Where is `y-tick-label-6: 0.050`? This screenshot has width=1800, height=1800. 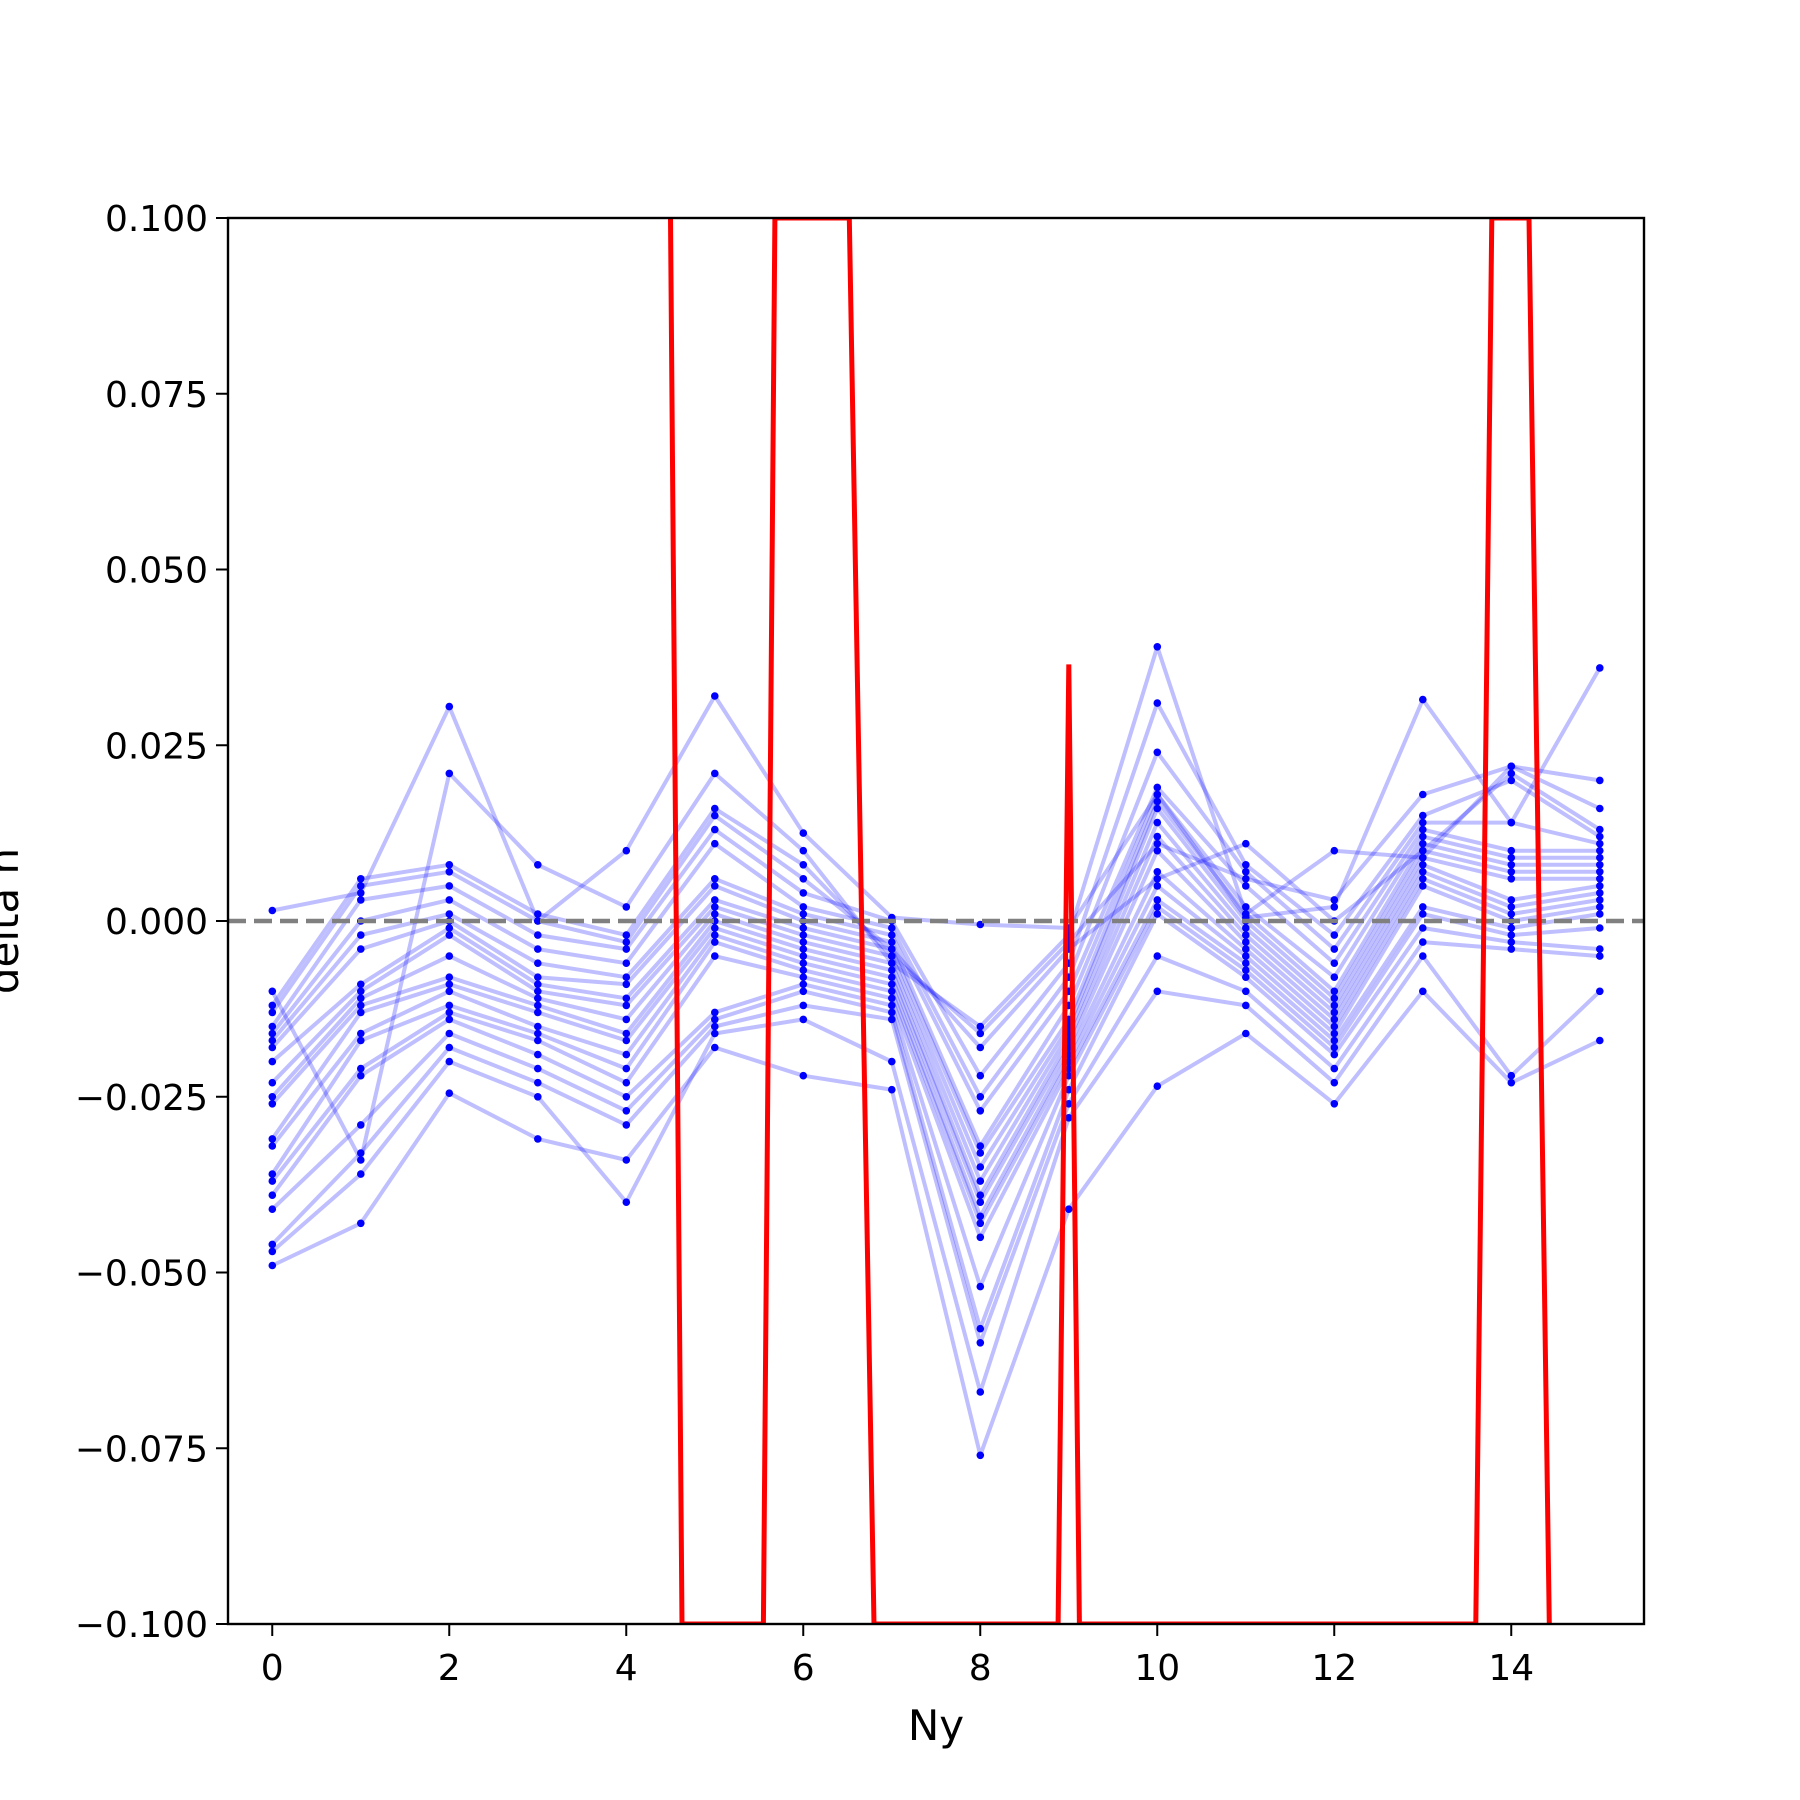 y-tick-label-6: 0.050 is located at coordinates (156, 571).